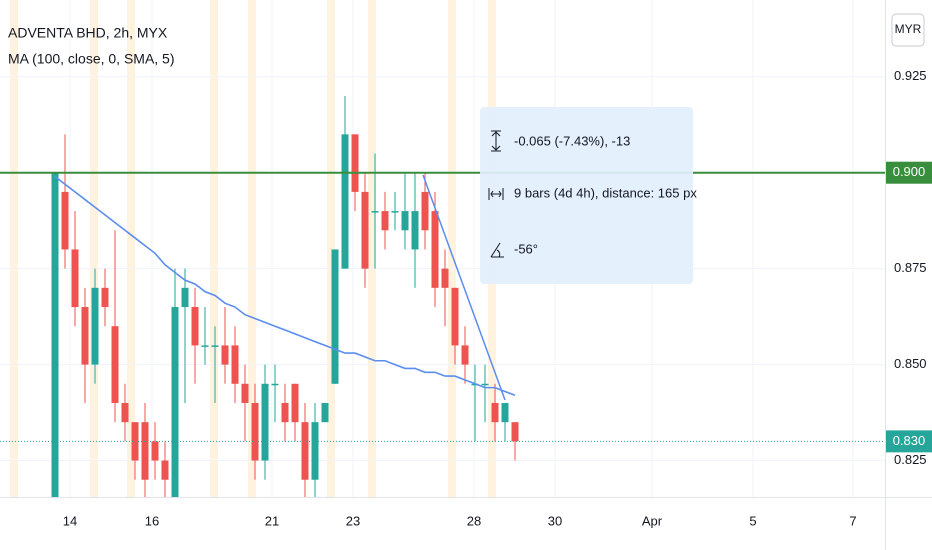 This screenshot has height=550, width=932. What do you see at coordinates (464, 287) in the screenshot?
I see `trend-line` at bounding box center [464, 287].